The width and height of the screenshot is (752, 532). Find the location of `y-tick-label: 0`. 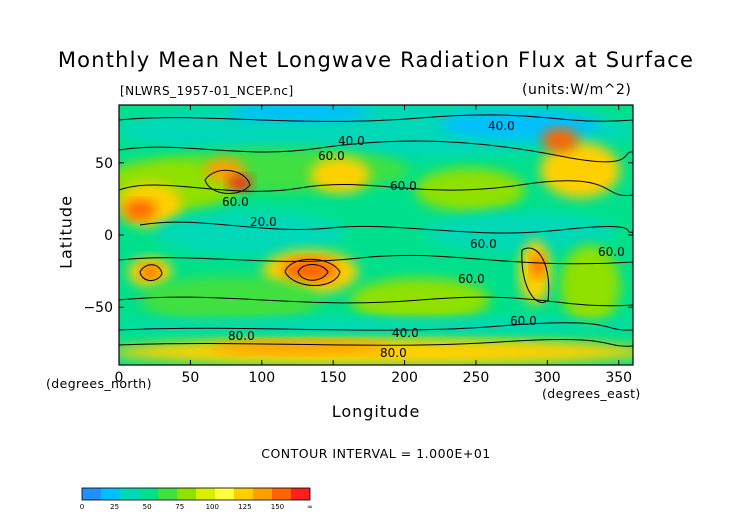

y-tick-label: 0 is located at coordinates (108, 236).